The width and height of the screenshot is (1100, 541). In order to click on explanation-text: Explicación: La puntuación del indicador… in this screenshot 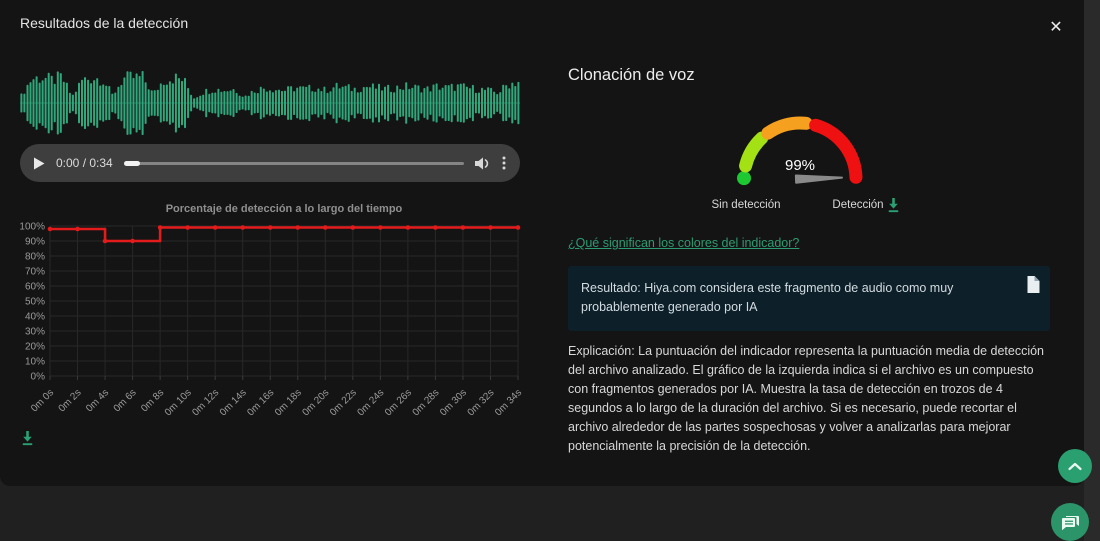, I will do `click(806, 398)`.